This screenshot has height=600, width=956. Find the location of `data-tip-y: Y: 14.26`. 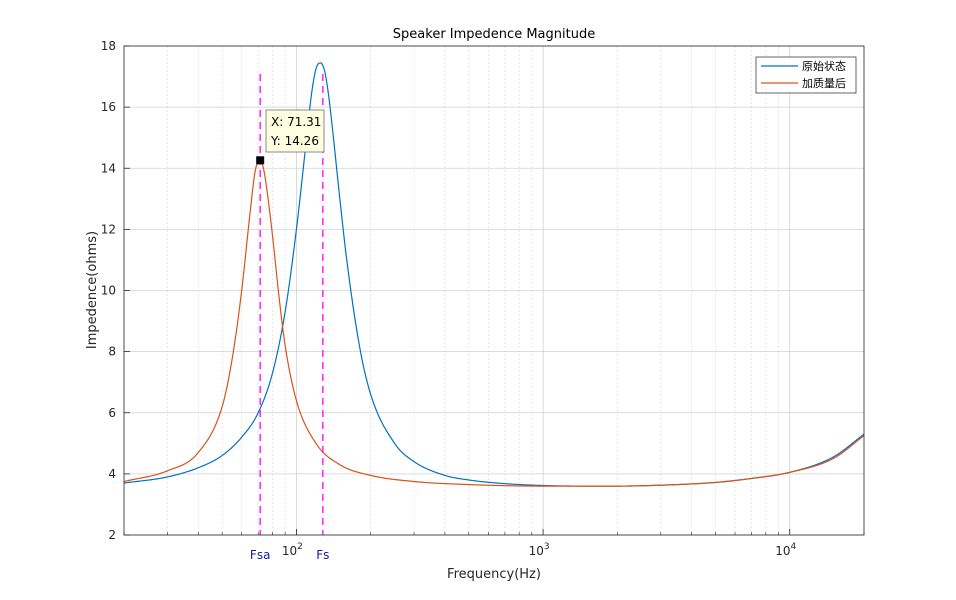

data-tip-y: Y: 14.26 is located at coordinates (294, 141).